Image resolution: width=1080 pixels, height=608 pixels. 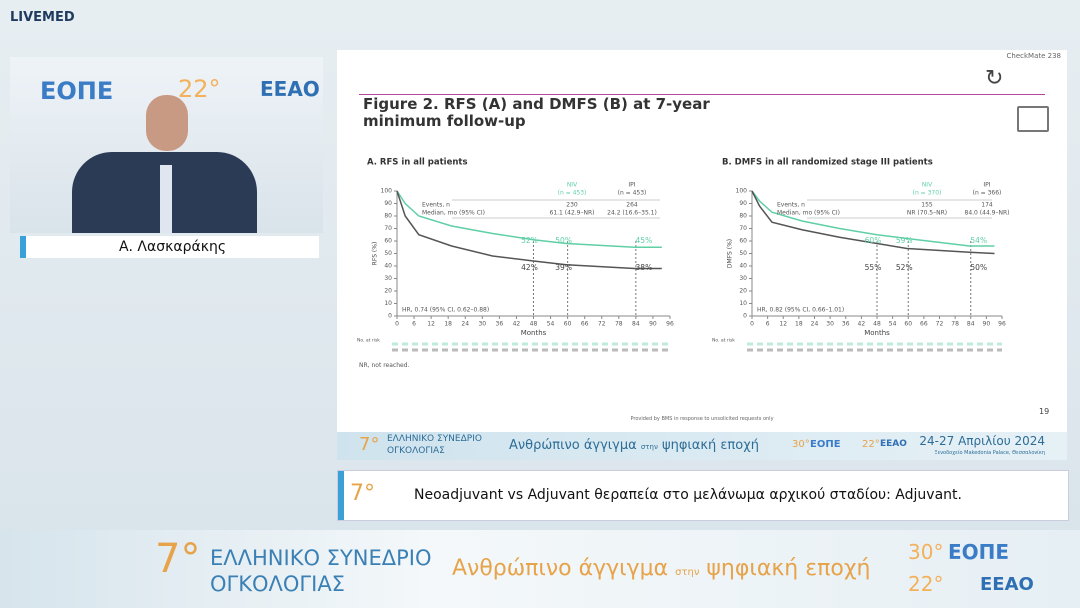 I want to click on events: 230, so click(x=572, y=205).